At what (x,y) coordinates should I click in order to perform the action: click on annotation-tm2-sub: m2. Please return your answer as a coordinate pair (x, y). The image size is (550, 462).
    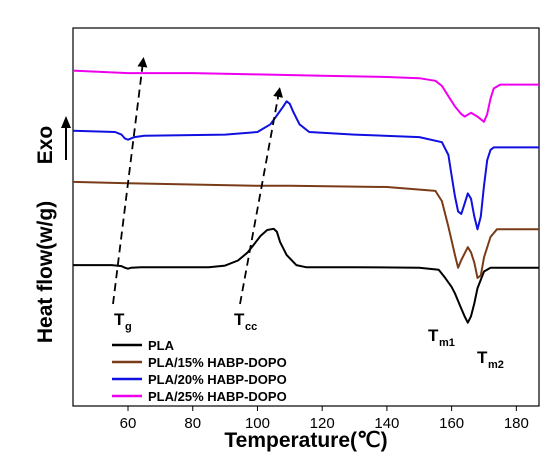
    Looking at the image, I should click on (496, 365).